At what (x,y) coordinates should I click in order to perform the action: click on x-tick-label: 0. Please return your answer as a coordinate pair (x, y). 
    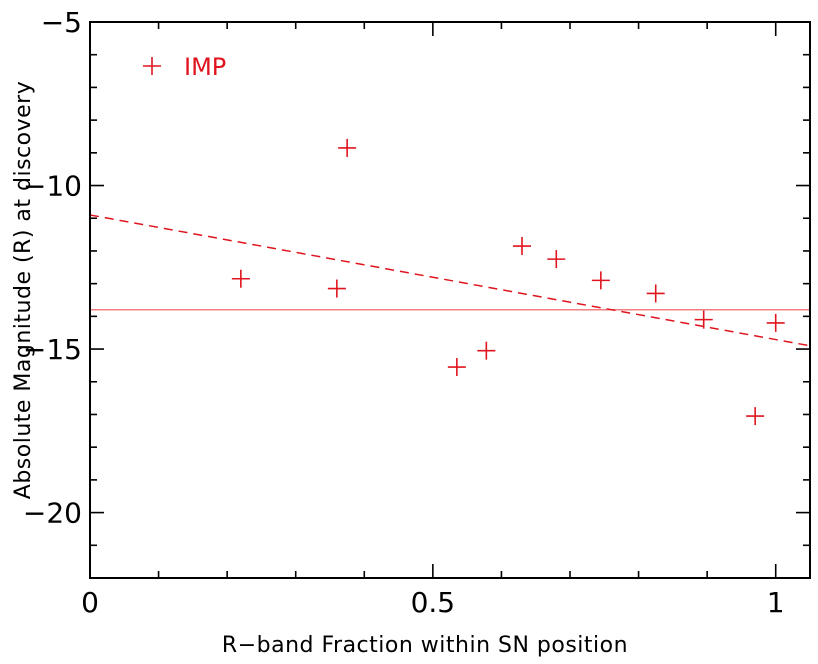
    Looking at the image, I should click on (90, 602).